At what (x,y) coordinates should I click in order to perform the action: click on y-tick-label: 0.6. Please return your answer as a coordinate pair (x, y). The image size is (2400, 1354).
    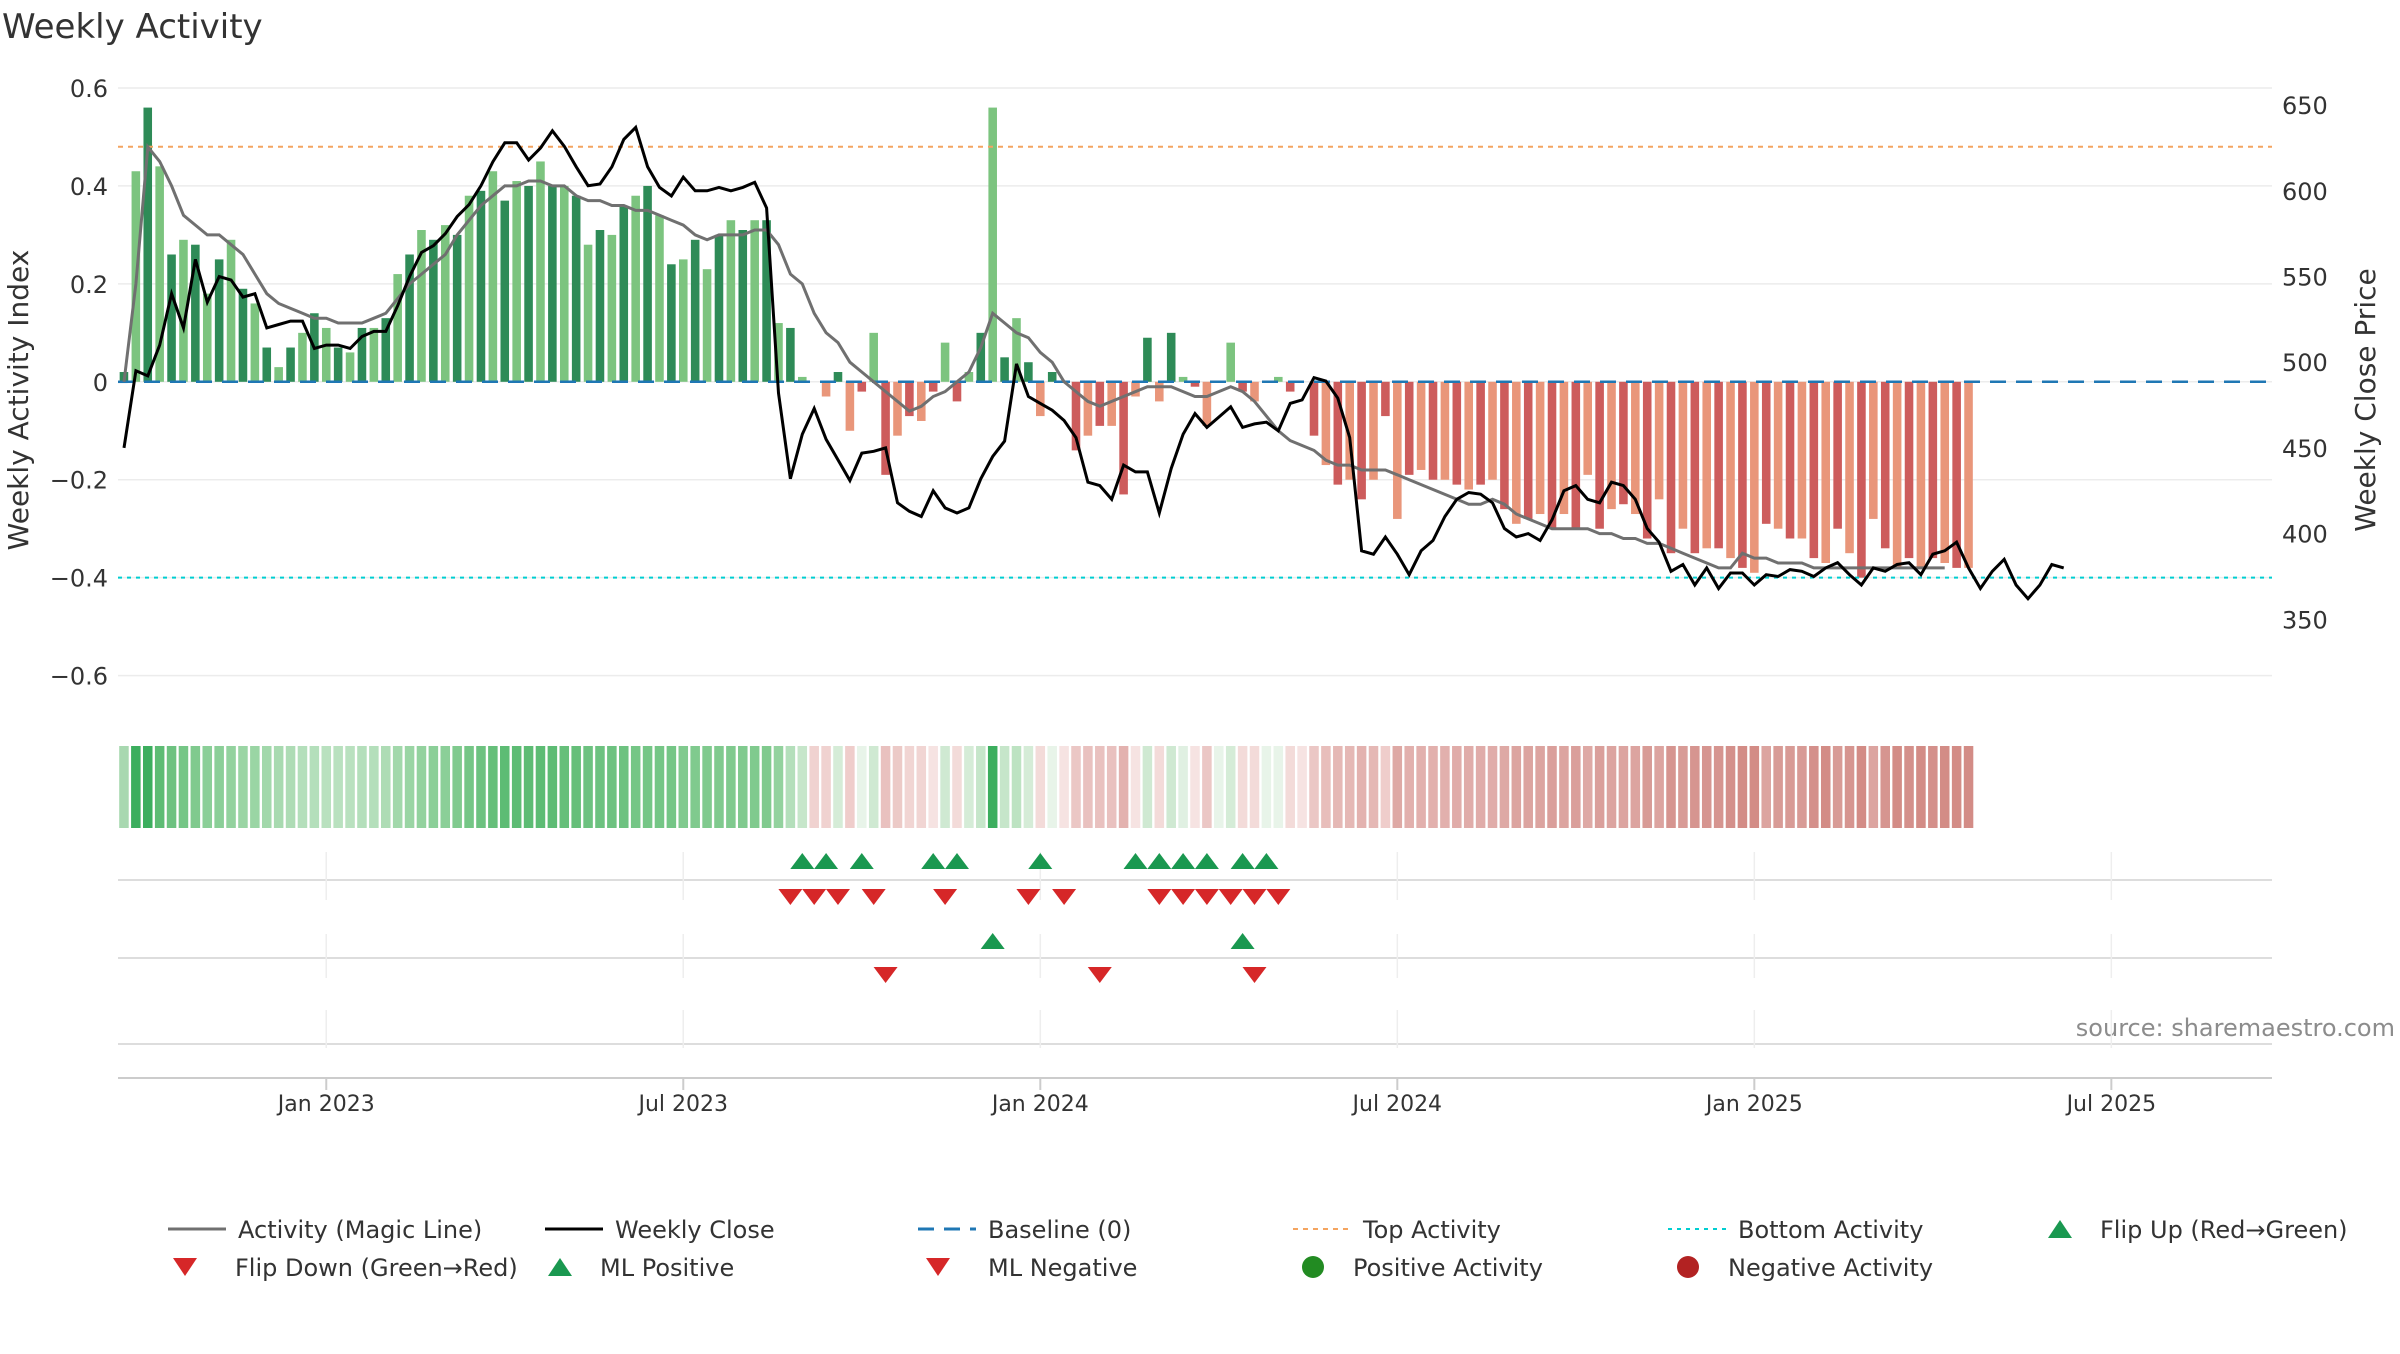
    Looking at the image, I should click on (89, 89).